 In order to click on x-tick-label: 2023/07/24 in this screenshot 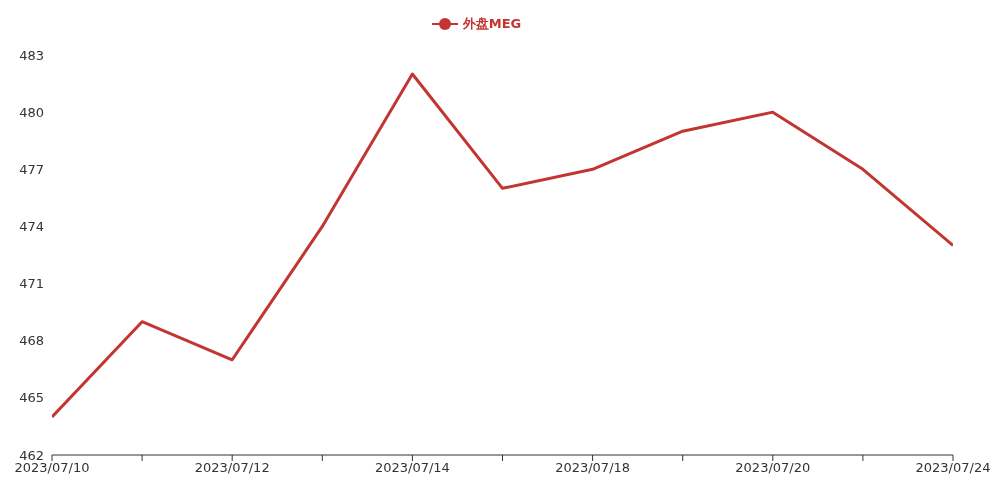, I will do `click(953, 468)`.